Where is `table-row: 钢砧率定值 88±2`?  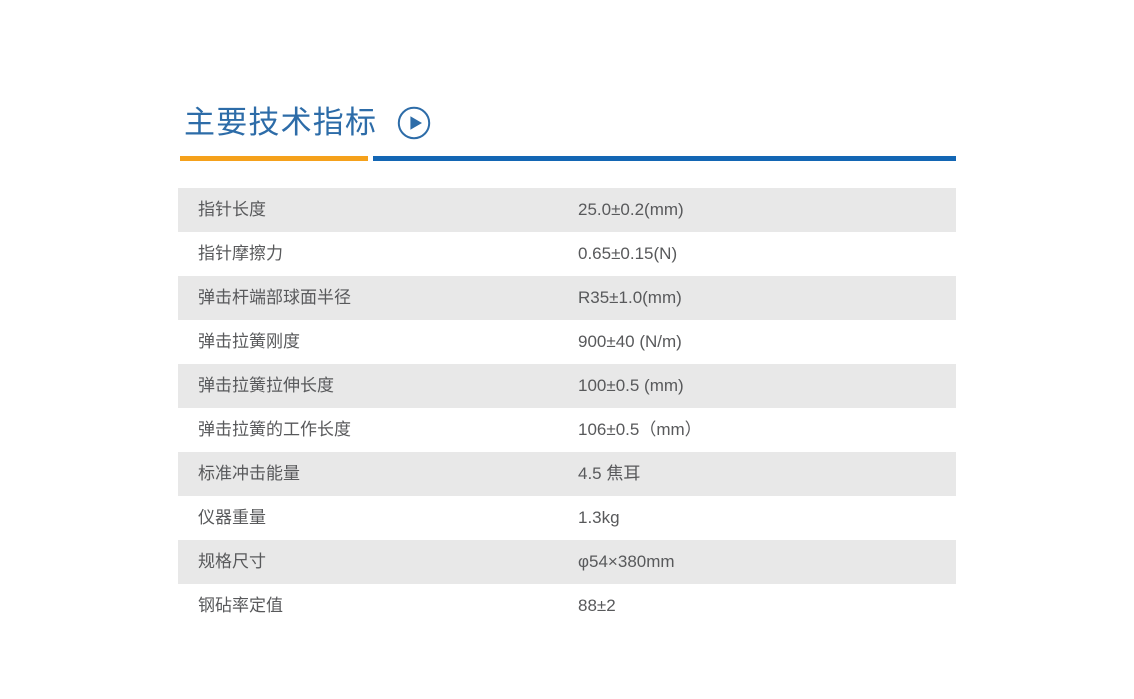
table-row: 钢砧率定值 88±2 is located at coordinates (567, 606).